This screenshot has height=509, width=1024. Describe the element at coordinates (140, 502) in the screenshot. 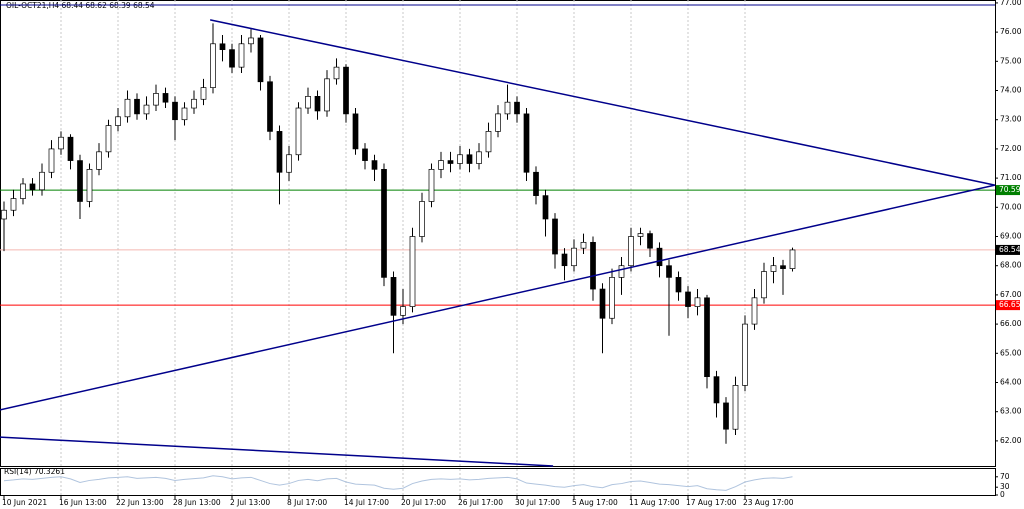

I see `x-tick-label: 22 Jun 13:00` at that location.